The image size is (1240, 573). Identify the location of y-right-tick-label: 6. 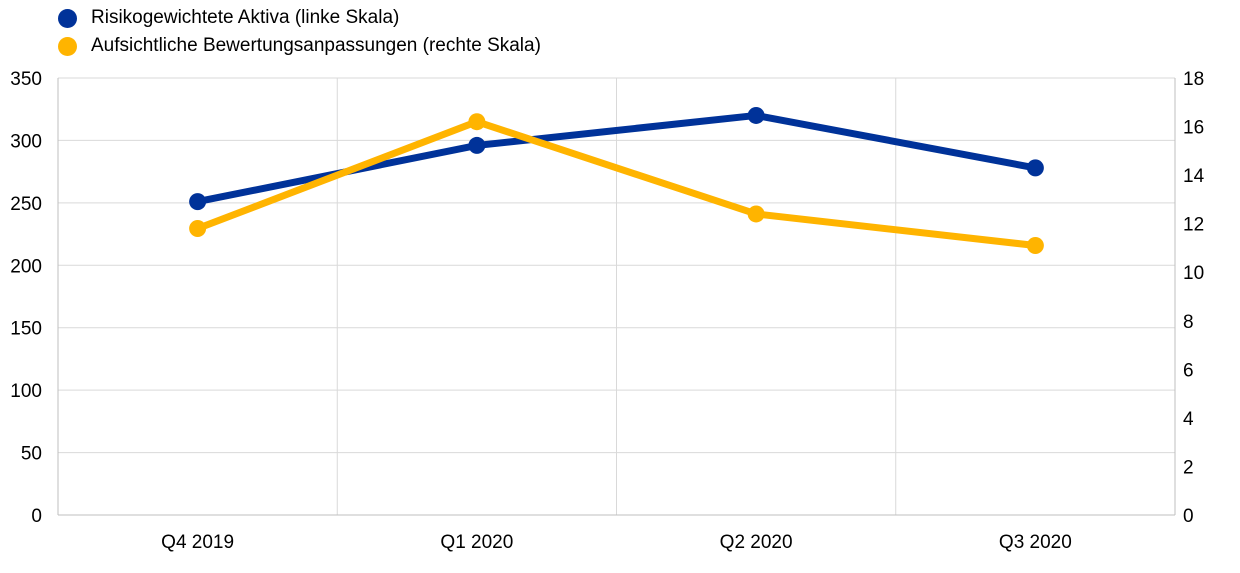
(1188, 370).